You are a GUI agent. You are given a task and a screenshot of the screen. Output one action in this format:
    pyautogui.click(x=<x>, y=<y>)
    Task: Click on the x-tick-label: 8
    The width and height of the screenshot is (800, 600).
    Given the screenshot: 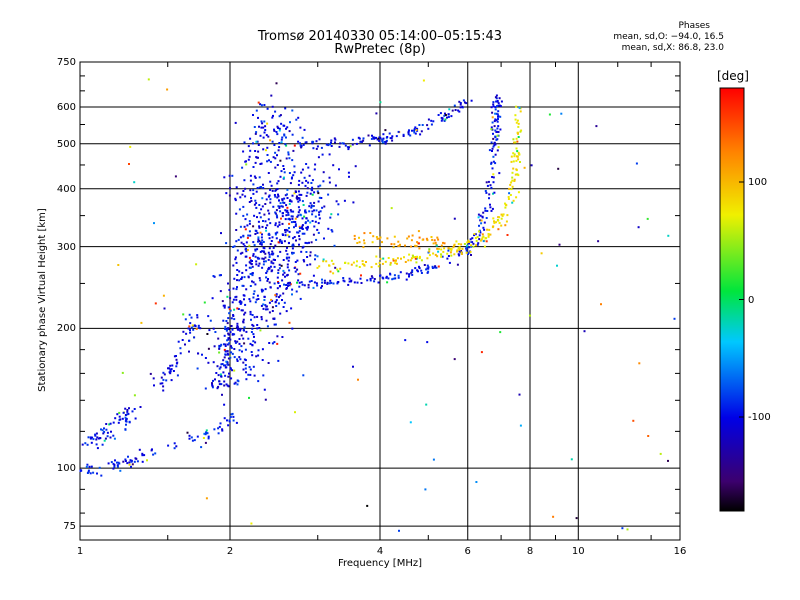 What is the action you would take?
    pyautogui.click(x=530, y=551)
    